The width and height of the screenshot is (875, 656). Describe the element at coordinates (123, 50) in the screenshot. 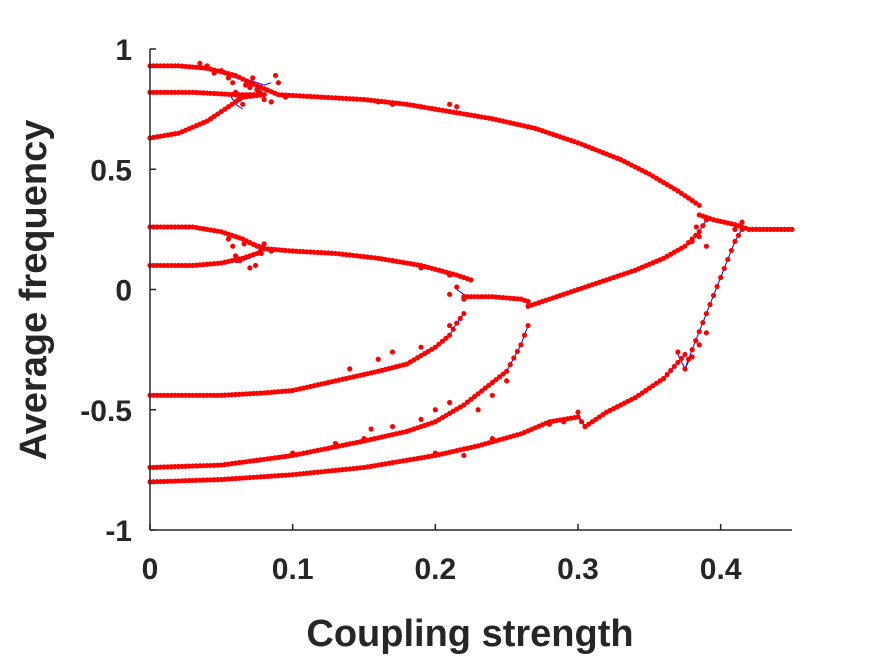

I see `y-tick-label: 1` at that location.